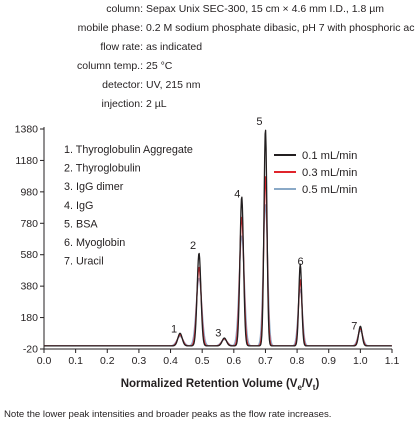 Image resolution: width=415 pixels, height=431 pixels. Describe the element at coordinates (78, 206) in the screenshot. I see `compound-list-item: 4. IgG` at that location.